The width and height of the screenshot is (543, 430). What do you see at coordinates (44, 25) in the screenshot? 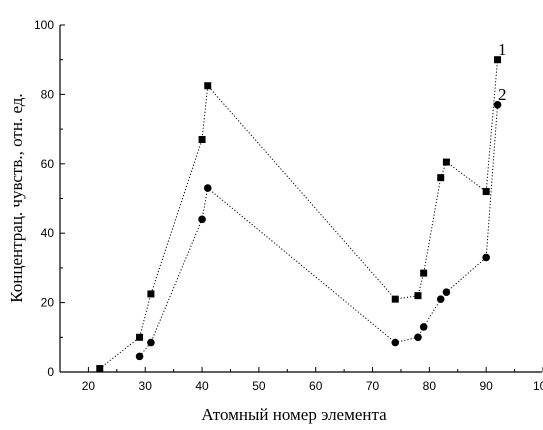
I see `y-tick-label: 100` at bounding box center [44, 25].